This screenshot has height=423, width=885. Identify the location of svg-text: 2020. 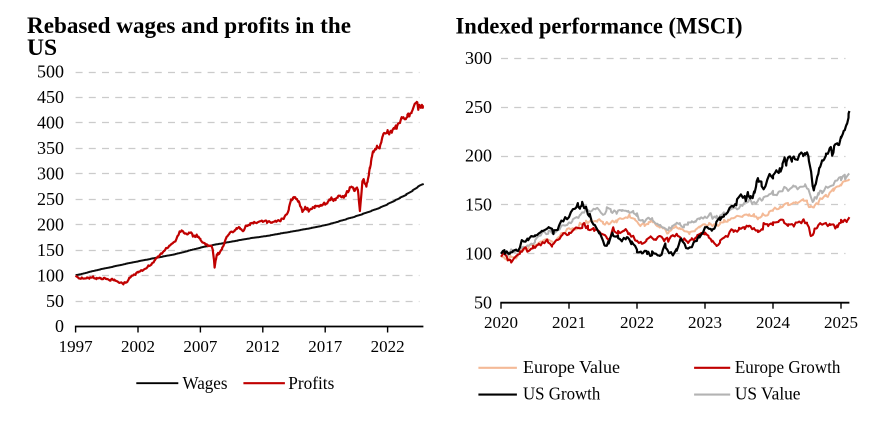
(501, 322).